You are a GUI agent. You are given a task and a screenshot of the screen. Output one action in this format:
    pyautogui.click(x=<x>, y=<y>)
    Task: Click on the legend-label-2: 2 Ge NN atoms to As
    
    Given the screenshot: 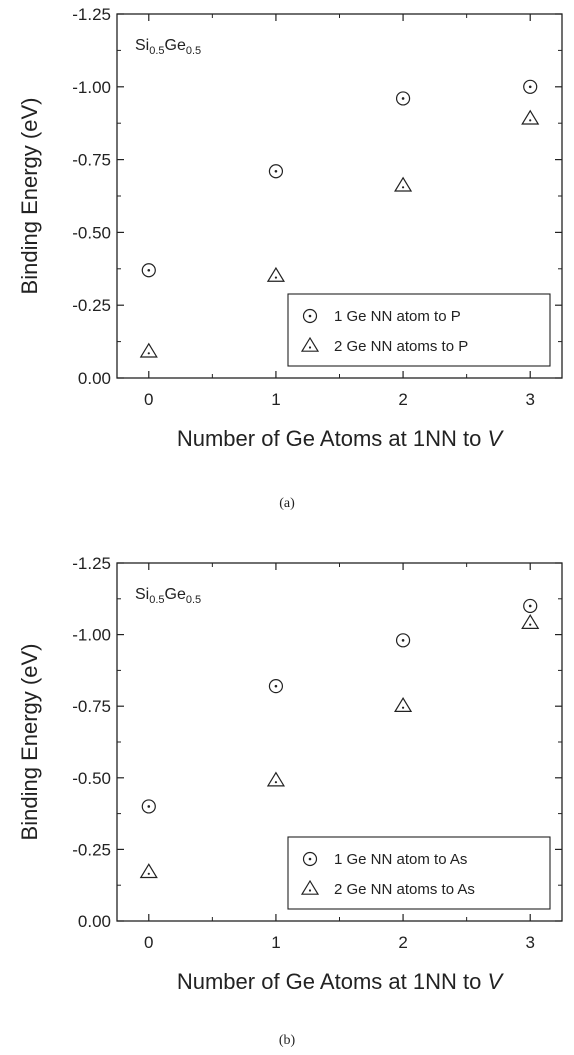 What is the action you would take?
    pyautogui.click(x=404, y=889)
    